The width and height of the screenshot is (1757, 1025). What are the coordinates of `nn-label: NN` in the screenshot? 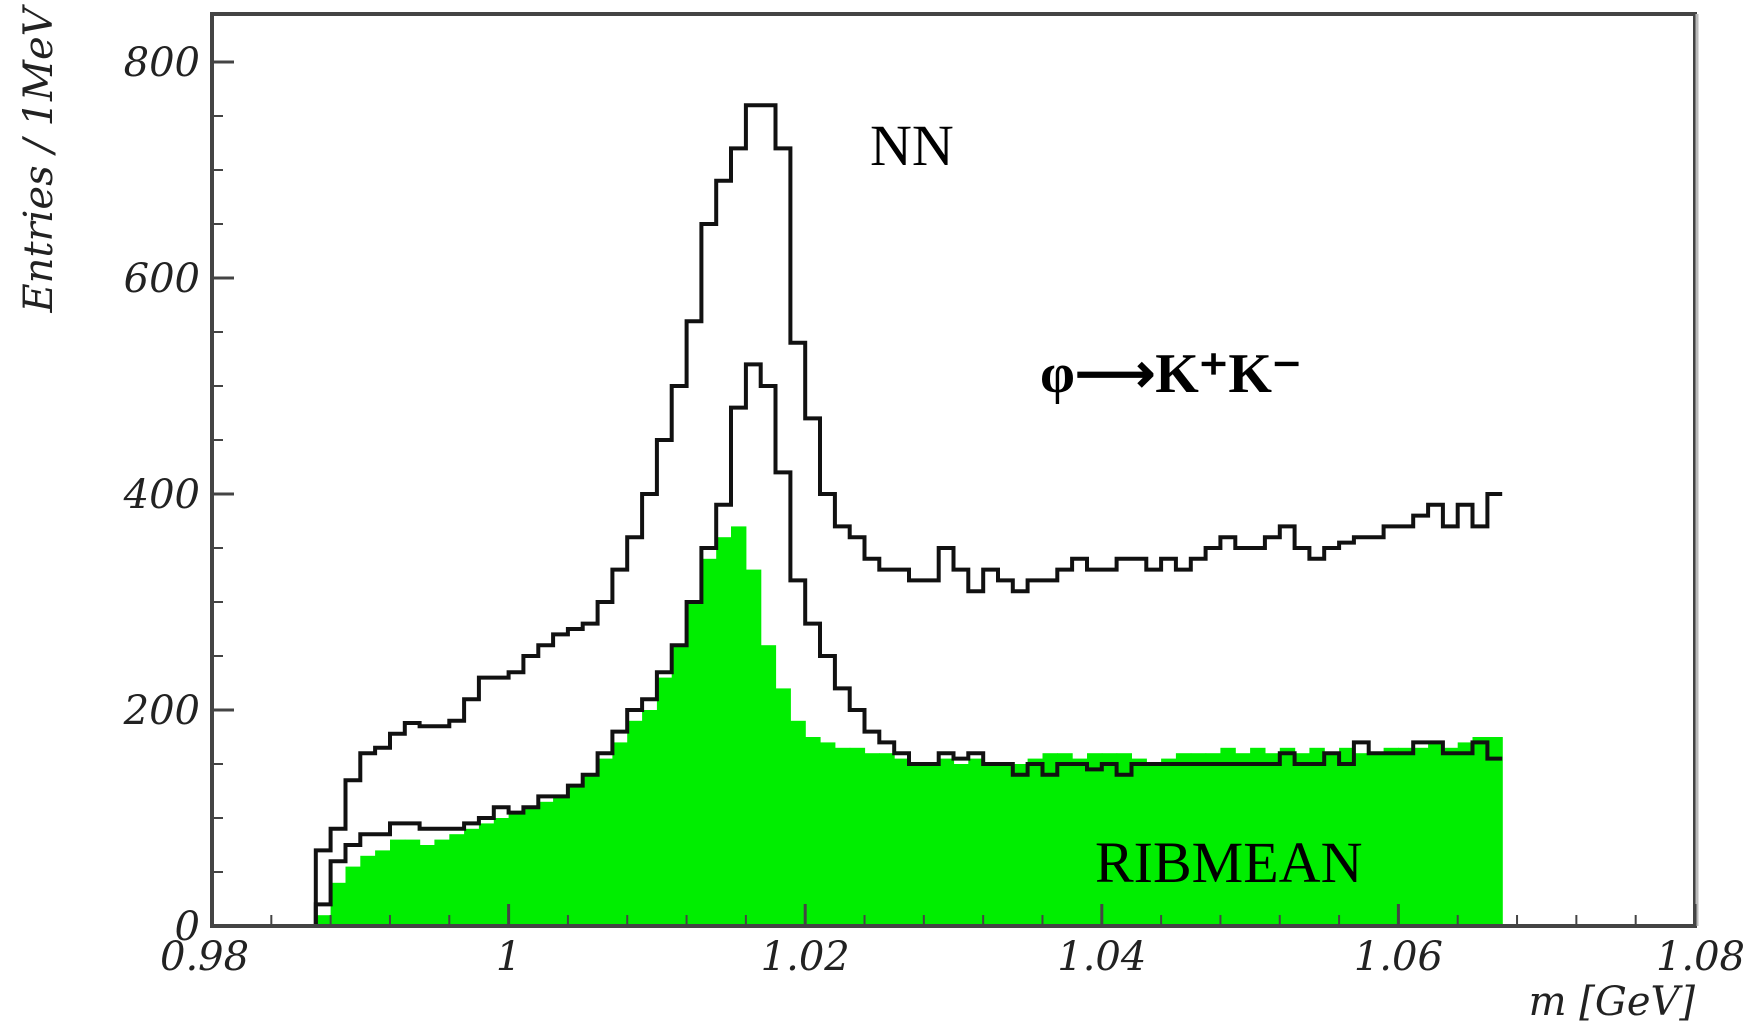 It's located at (912, 145).